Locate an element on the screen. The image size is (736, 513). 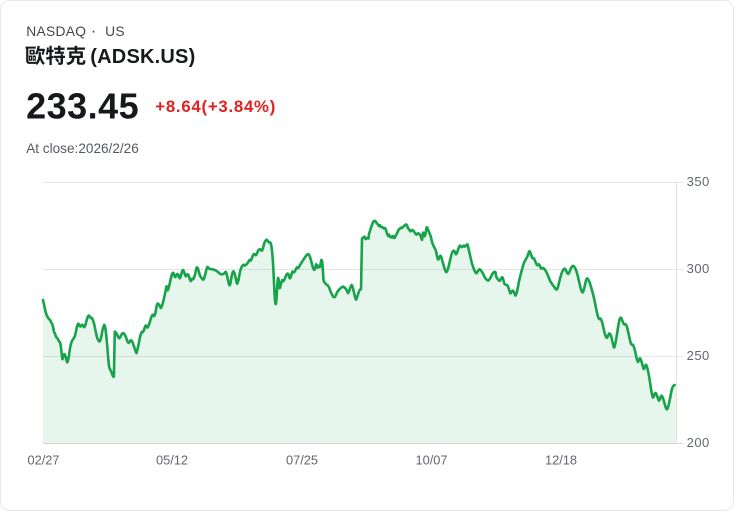
svg-text: 250 is located at coordinates (698, 355).